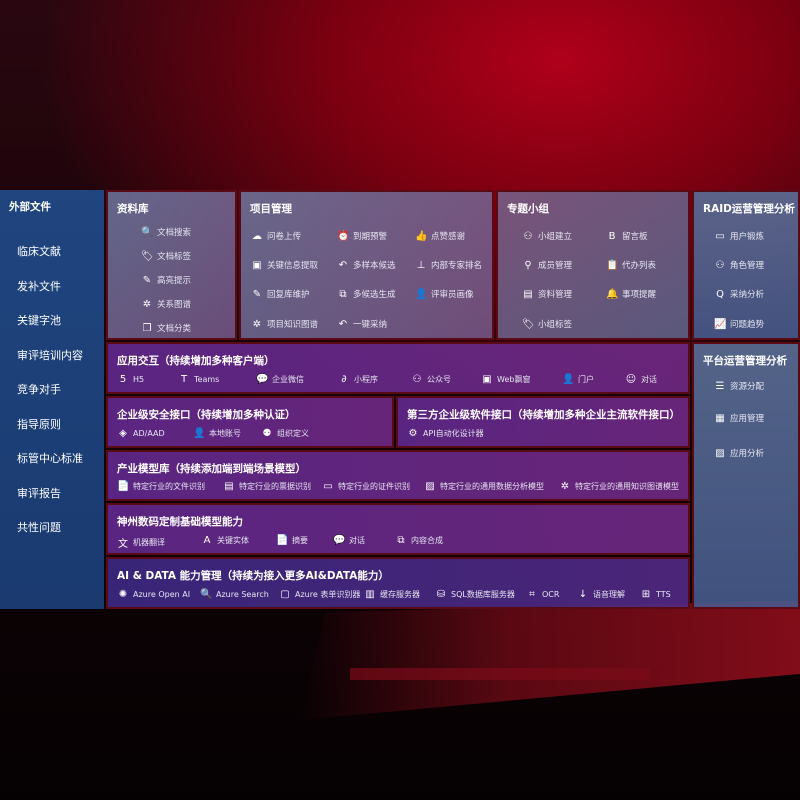  What do you see at coordinates (50, 355) in the screenshot?
I see `sidebar-item: 审评培训内容` at bounding box center [50, 355].